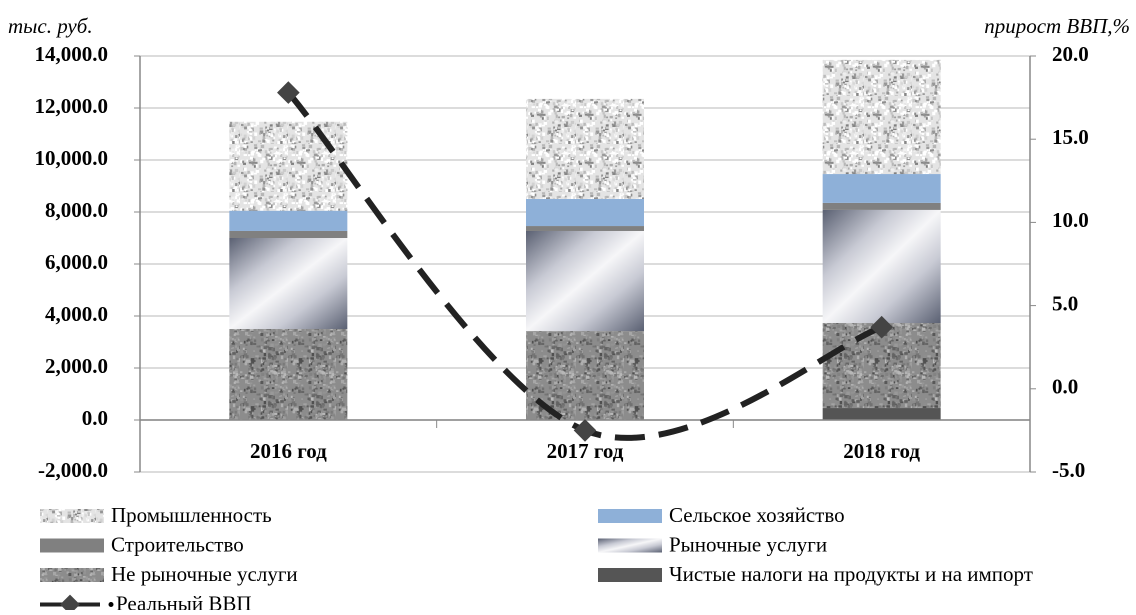 The image size is (1136, 615). Describe the element at coordinates (585, 451) in the screenshot. I see `x-tick-label: 2017 год` at that location.